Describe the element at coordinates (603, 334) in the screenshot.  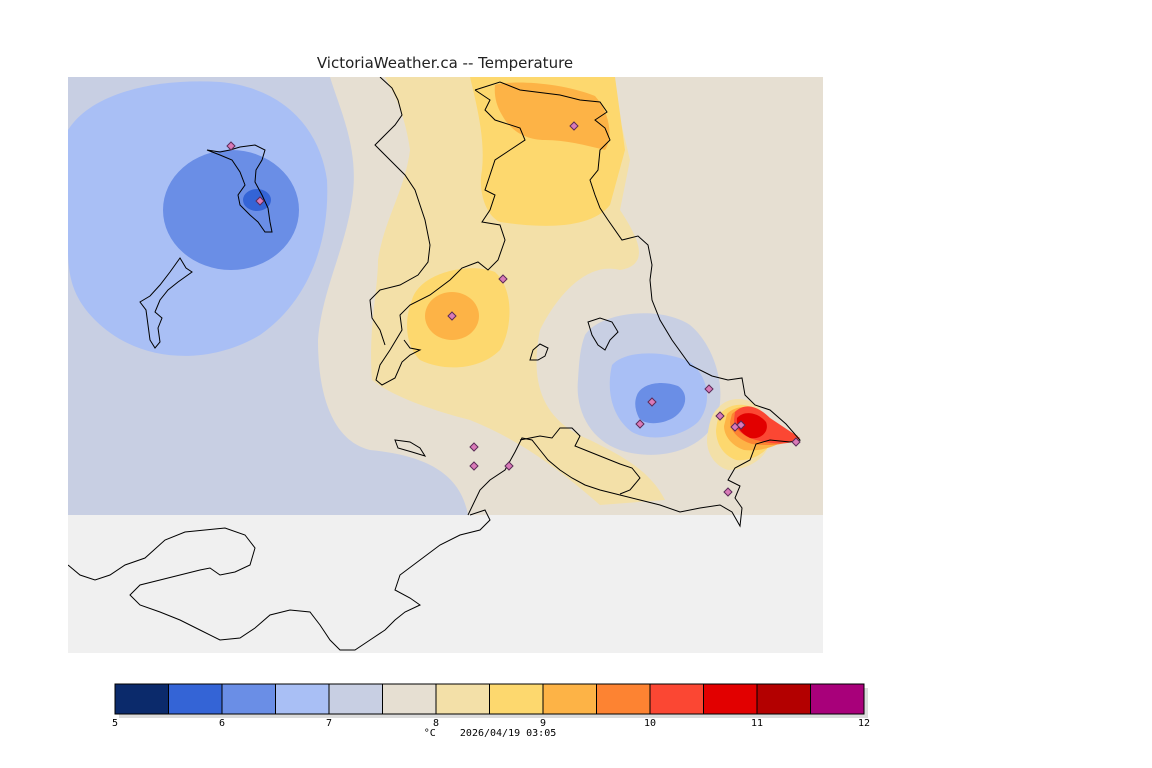
I see `island-james` at that location.